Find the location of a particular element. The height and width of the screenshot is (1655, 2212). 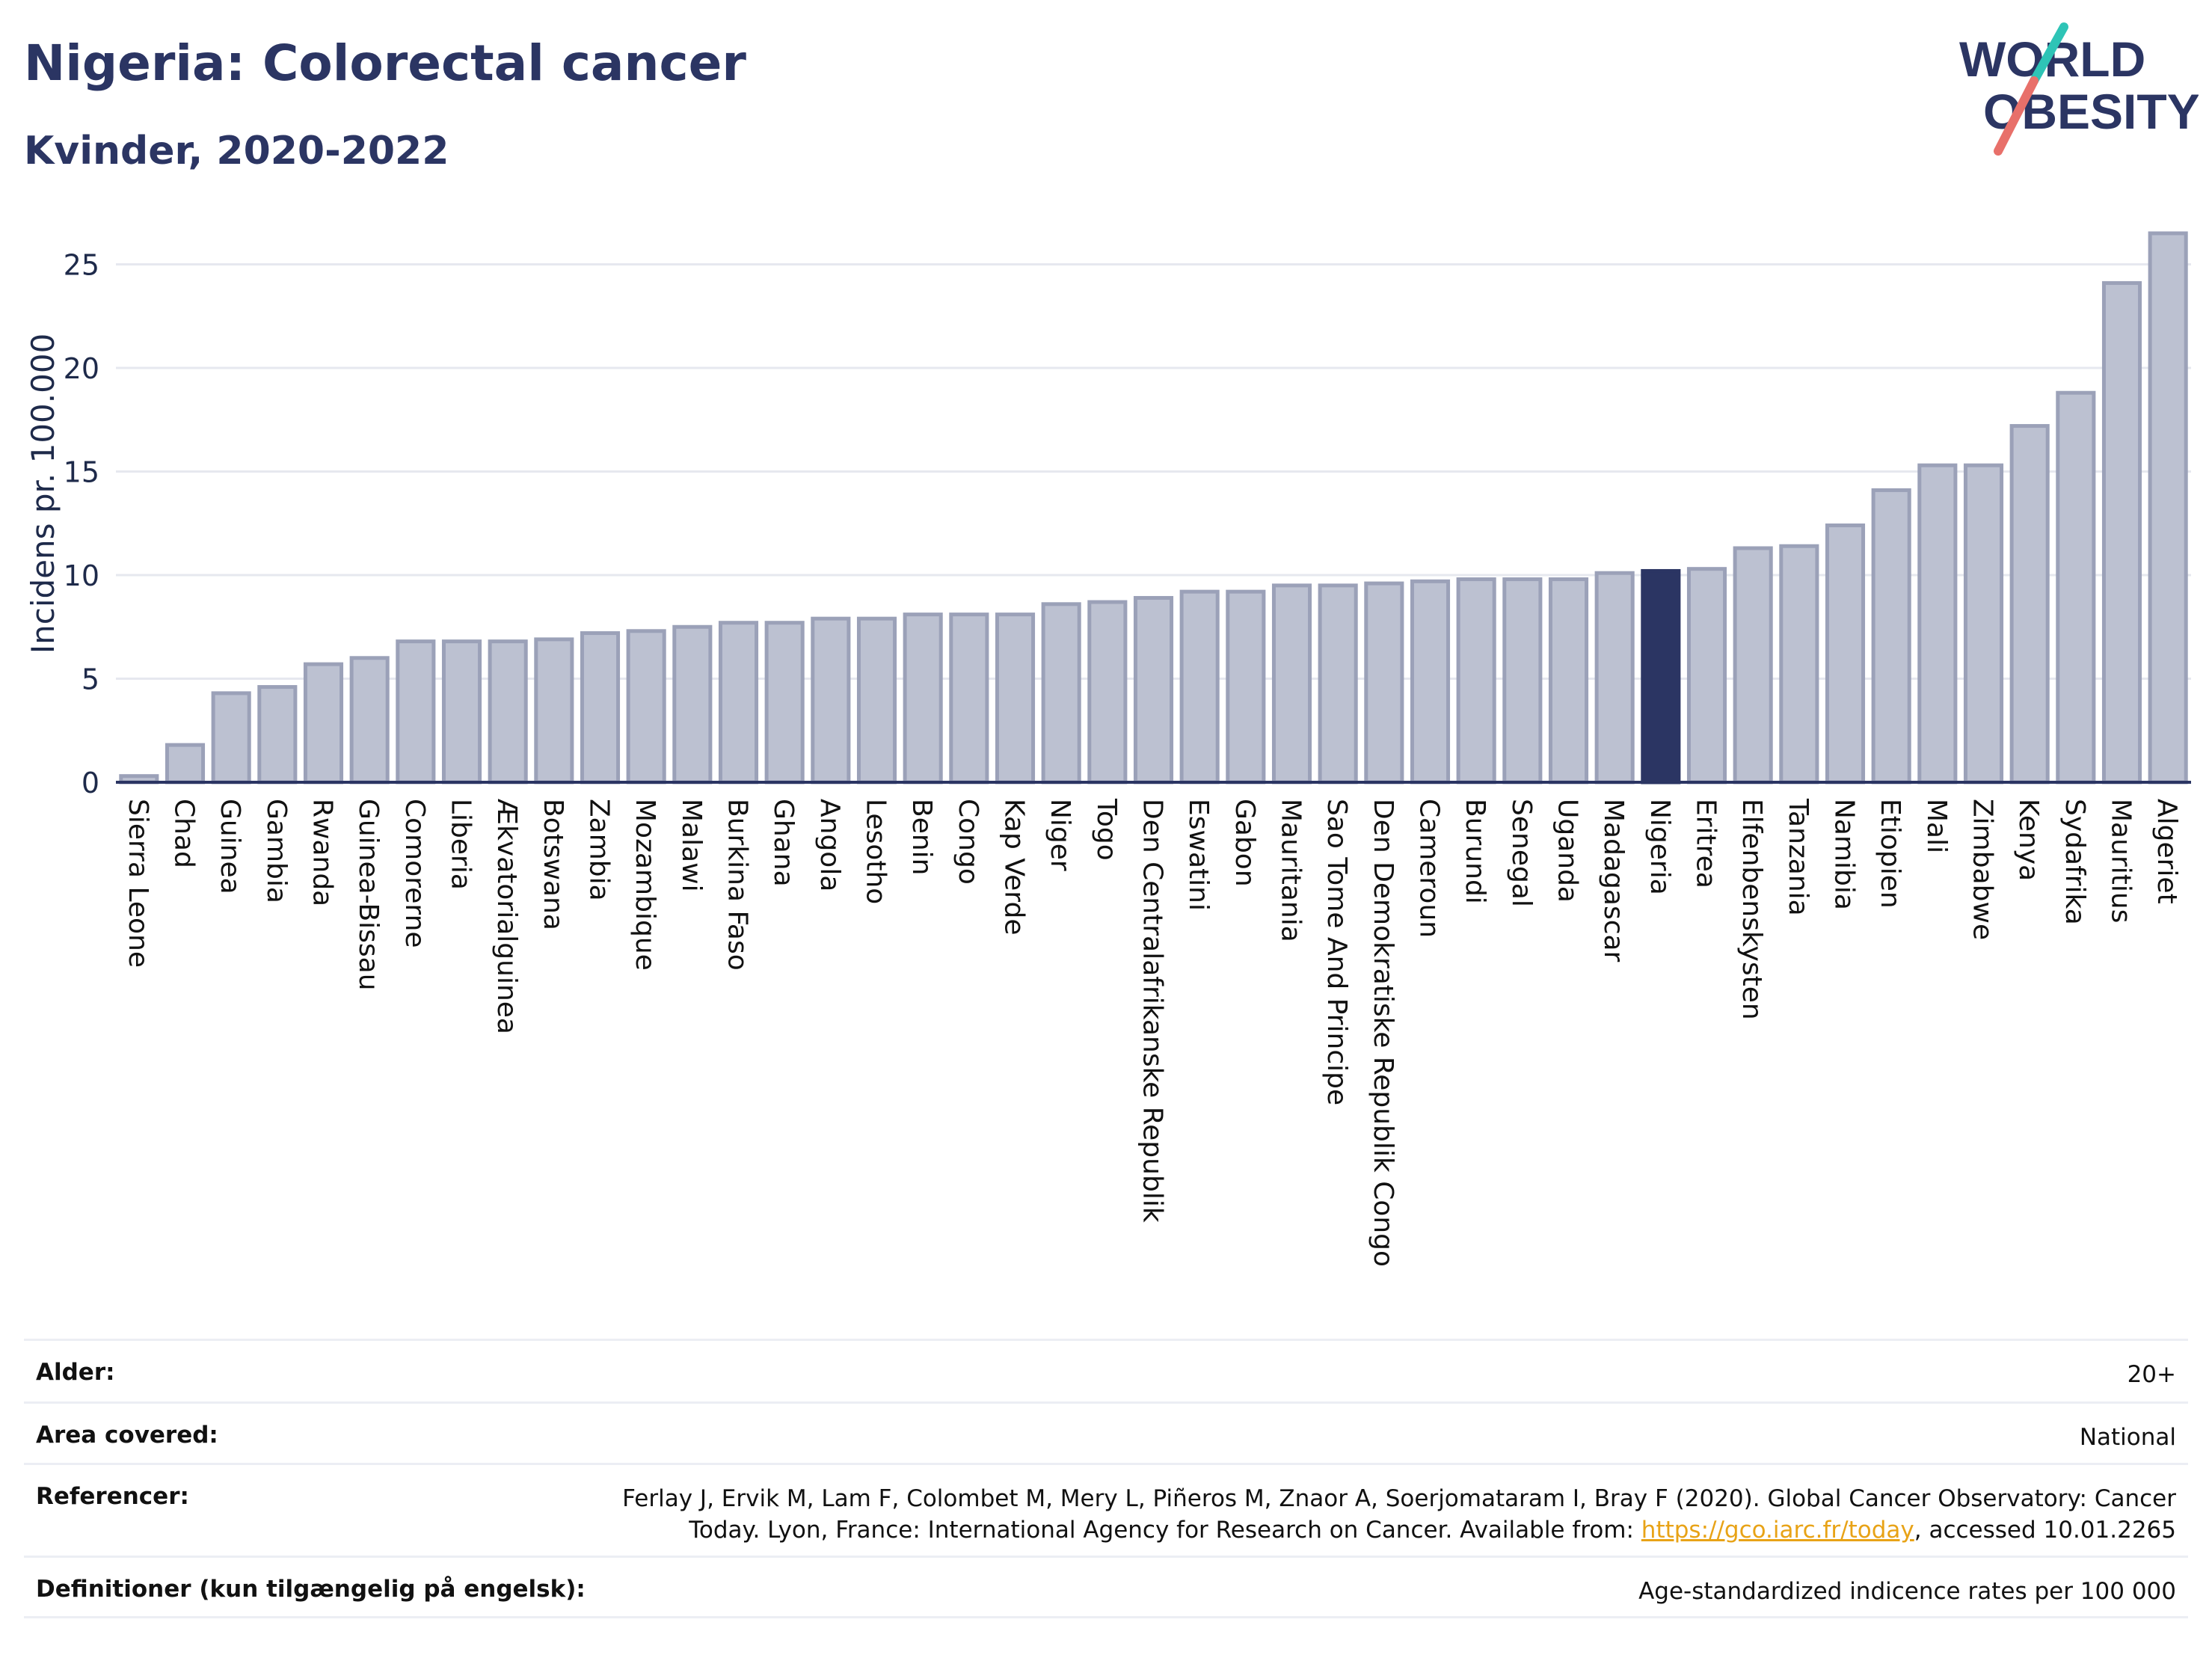

bar-guinea-bissau is located at coordinates (369, 720).